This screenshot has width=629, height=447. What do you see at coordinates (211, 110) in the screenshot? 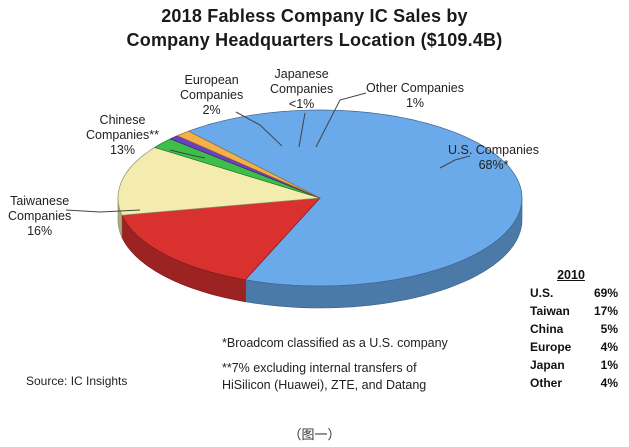
I see `slice-label-europe-line3: 2%` at bounding box center [211, 110].